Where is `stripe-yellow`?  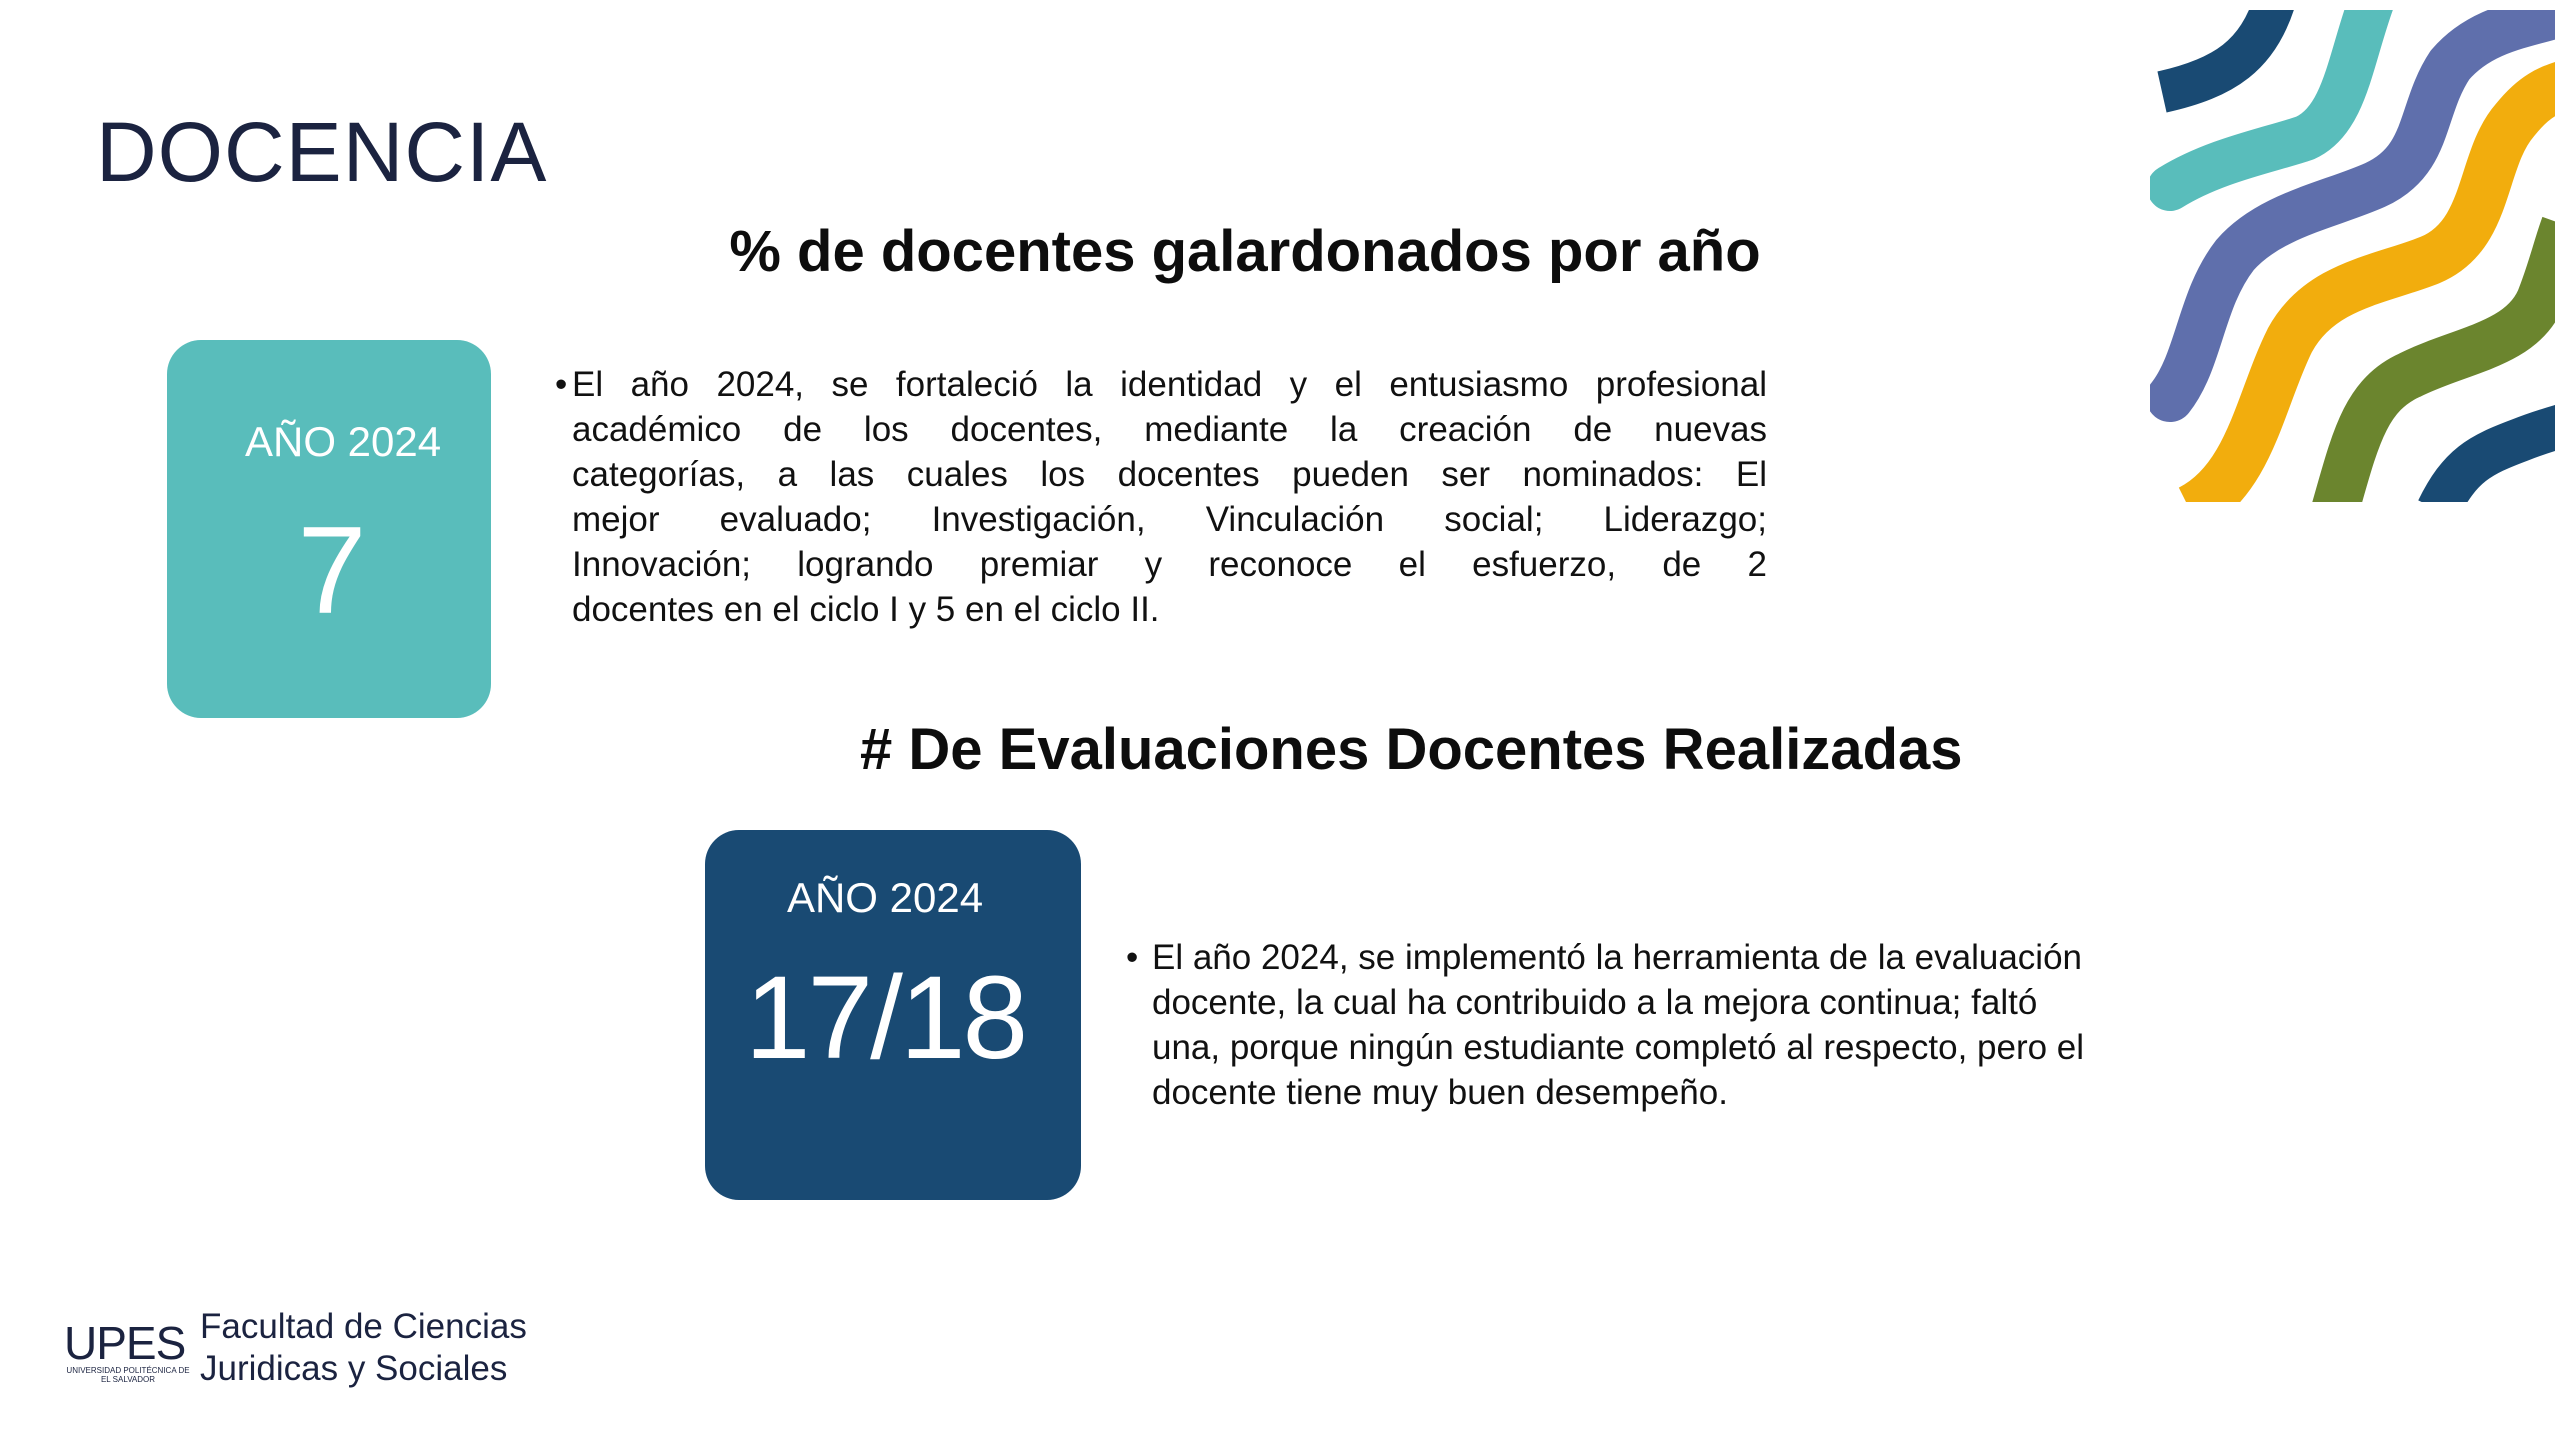
stripe-yellow is located at coordinates (2366, 281).